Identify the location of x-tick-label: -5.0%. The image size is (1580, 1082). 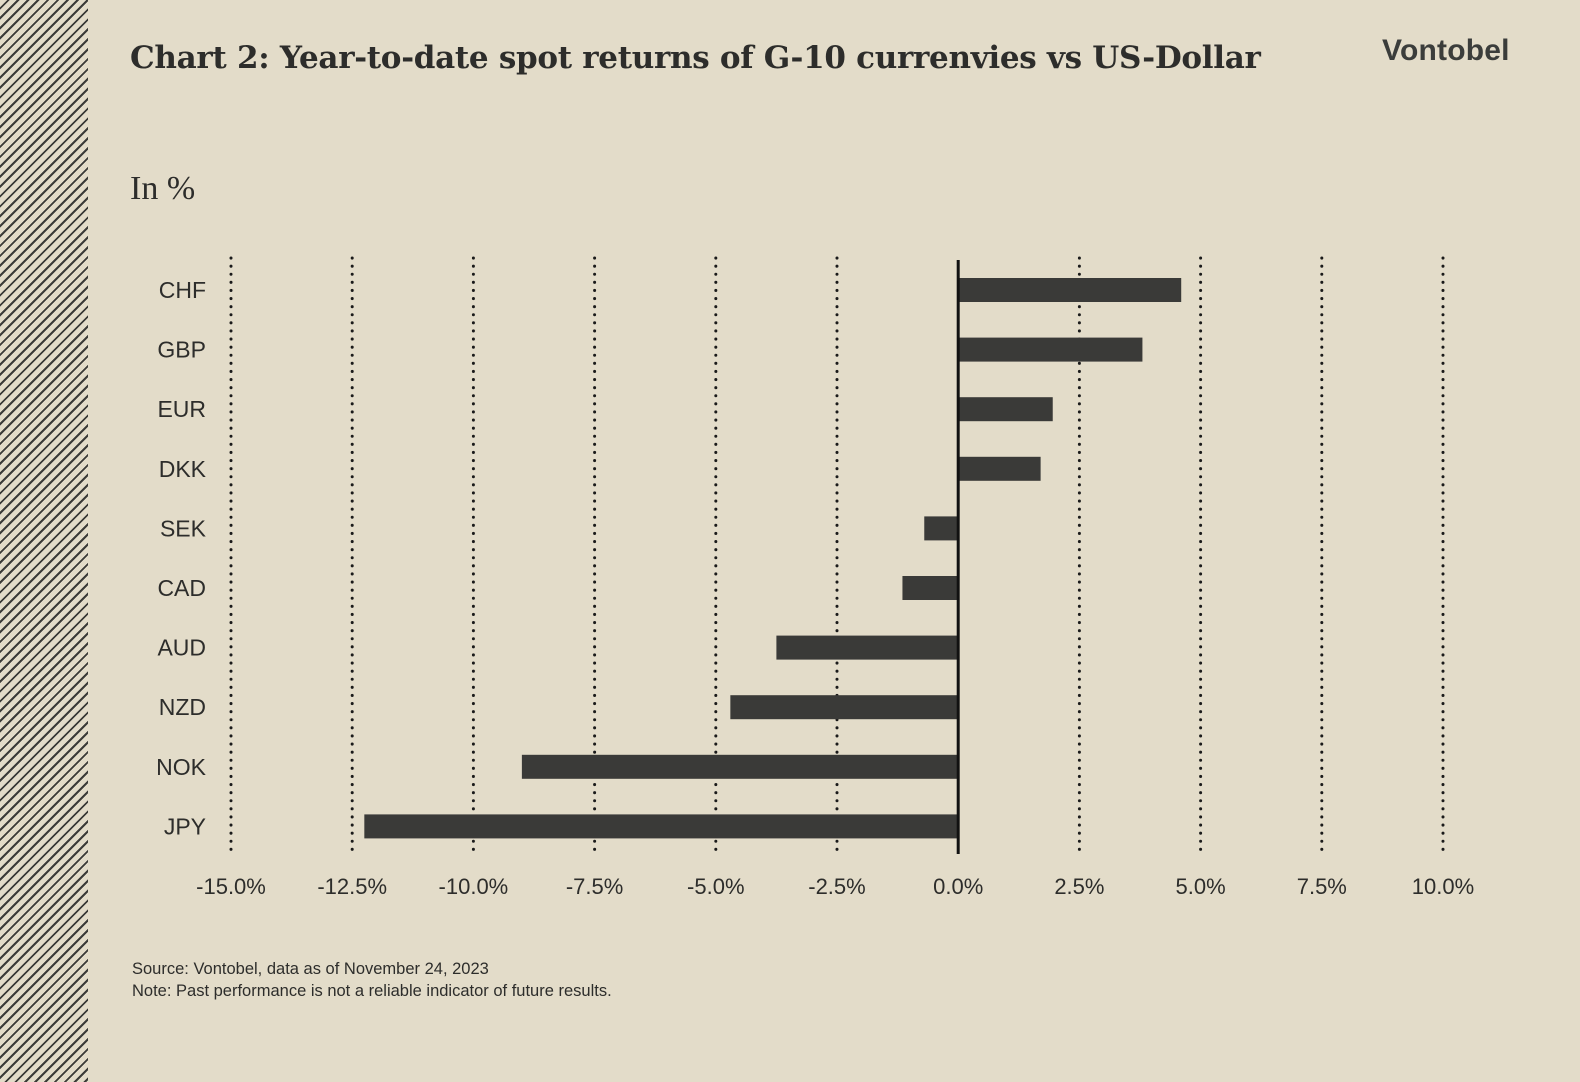
(715, 886).